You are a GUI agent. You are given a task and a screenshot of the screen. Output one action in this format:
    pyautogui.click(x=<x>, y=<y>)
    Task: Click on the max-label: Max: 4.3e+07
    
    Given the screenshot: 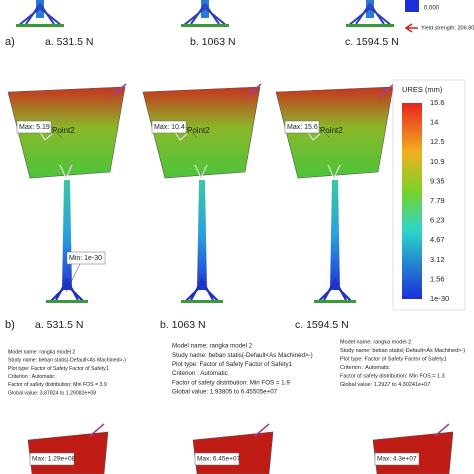 What is the action you would take?
    pyautogui.click(x=397, y=459)
    